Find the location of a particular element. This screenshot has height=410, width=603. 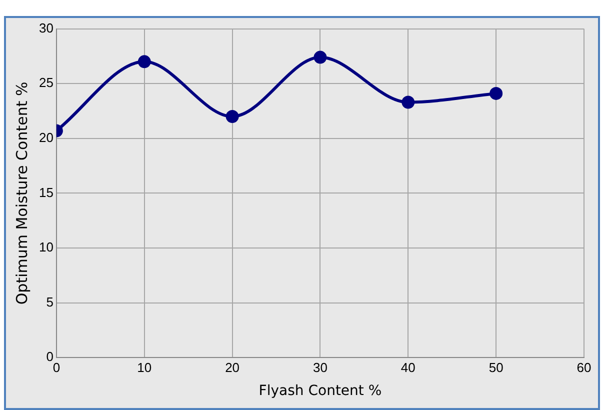

y-tick-label: 15 is located at coordinates (46, 192).